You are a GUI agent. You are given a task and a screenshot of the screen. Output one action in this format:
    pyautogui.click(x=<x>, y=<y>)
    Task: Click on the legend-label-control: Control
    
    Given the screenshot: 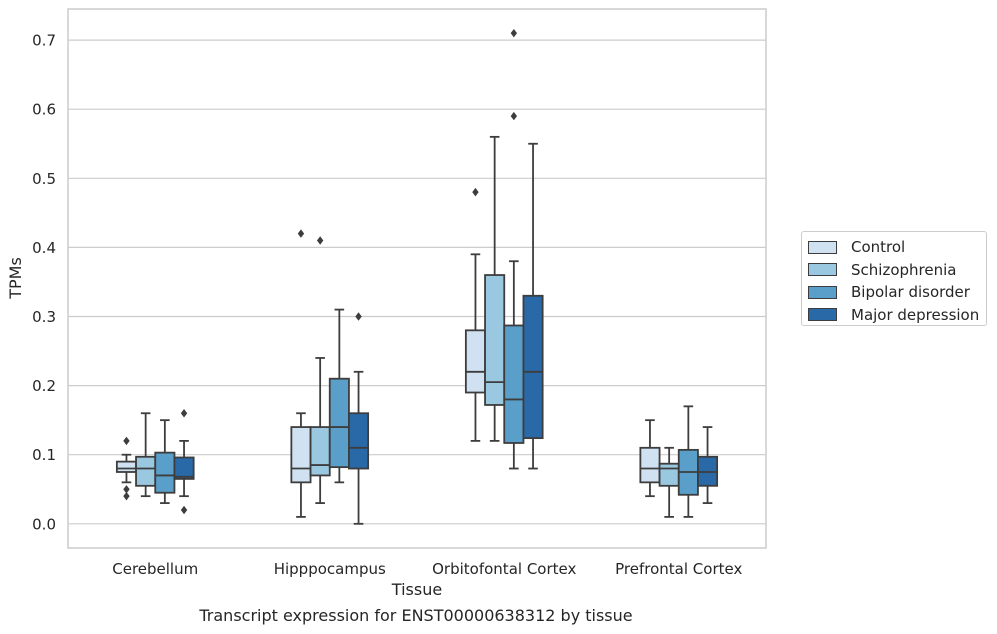 What is the action you would take?
    pyautogui.click(x=878, y=247)
    